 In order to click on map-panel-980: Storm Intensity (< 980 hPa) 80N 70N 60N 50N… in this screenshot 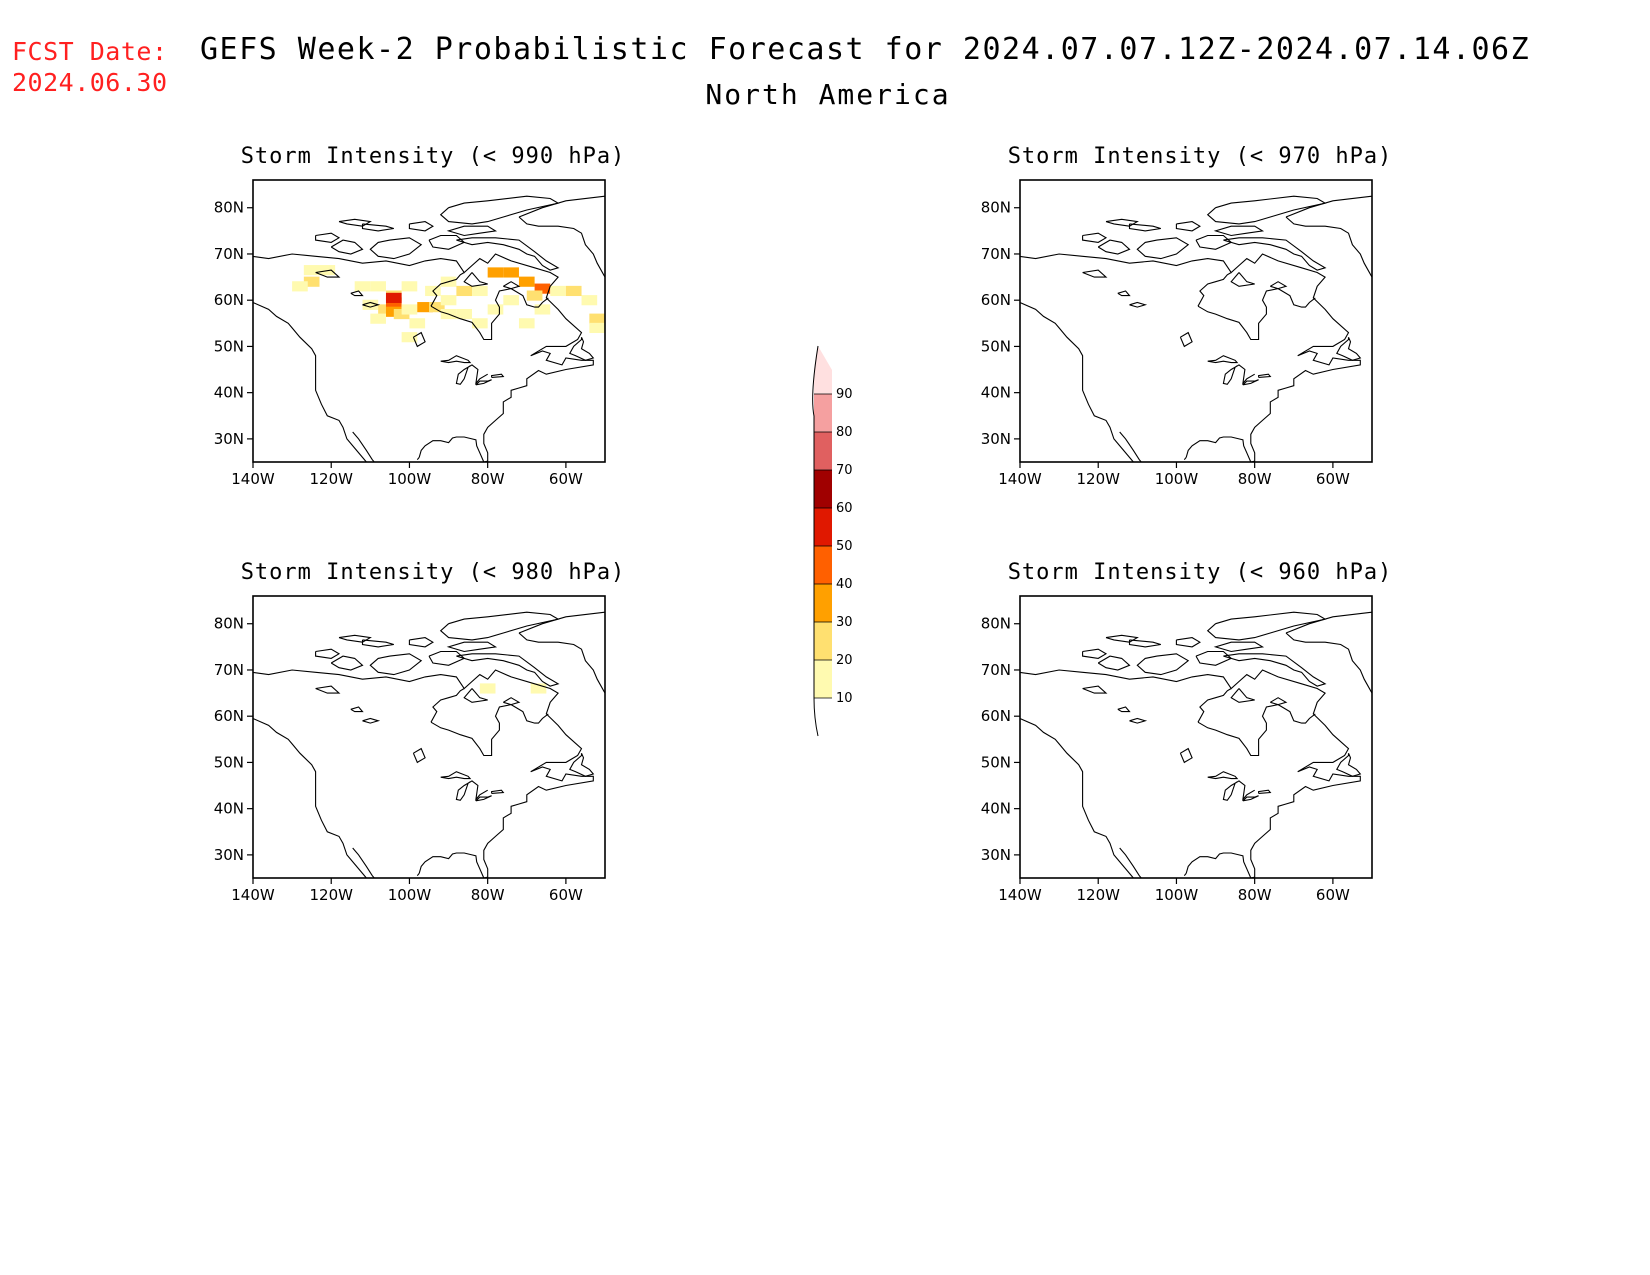, I will do `click(433, 750)`.